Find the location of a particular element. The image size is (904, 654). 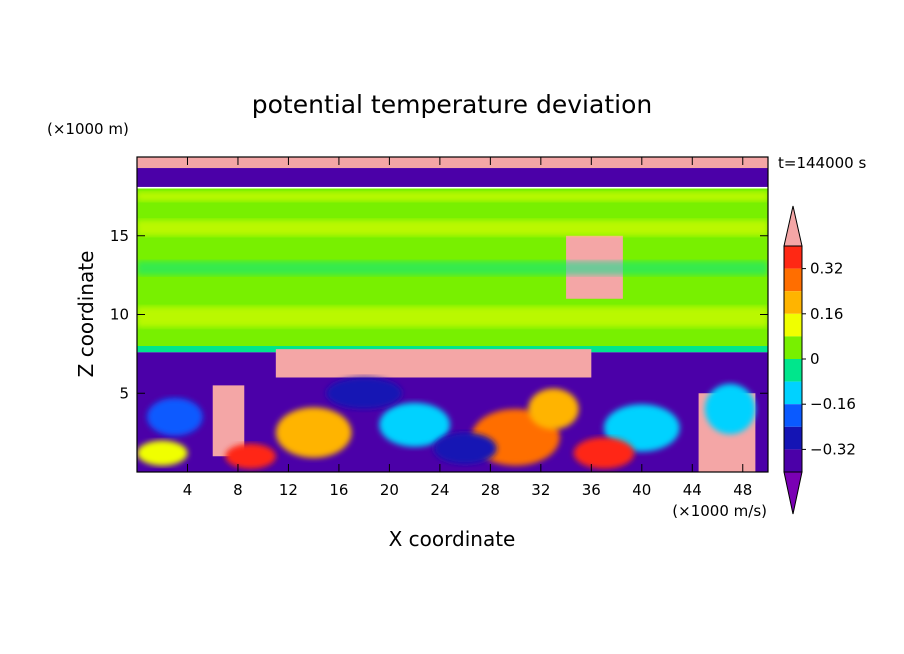

x-tick-label: 36 is located at coordinates (591, 490).